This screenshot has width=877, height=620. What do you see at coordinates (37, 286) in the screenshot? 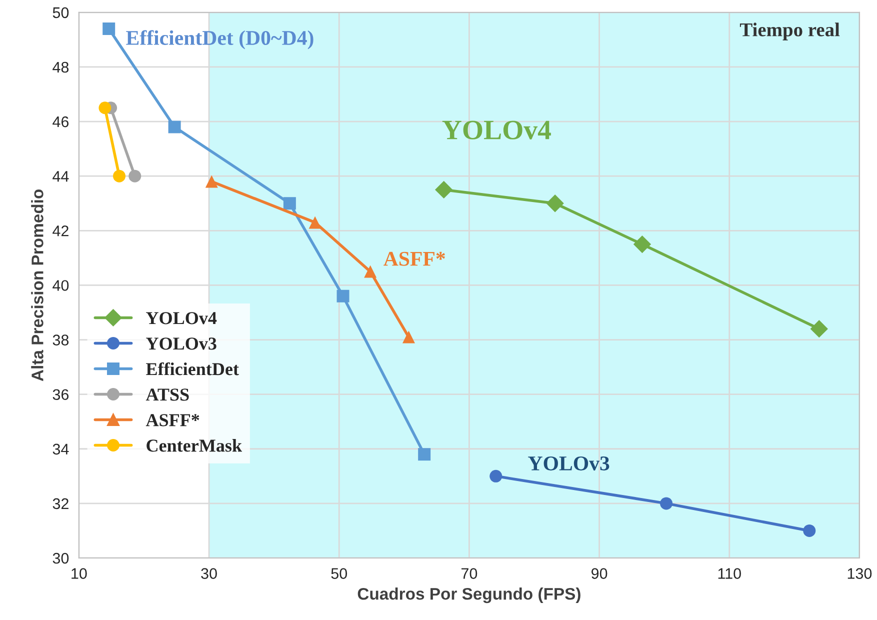
I see `y-axis-title: Alta Precision Promedio` at bounding box center [37, 286].